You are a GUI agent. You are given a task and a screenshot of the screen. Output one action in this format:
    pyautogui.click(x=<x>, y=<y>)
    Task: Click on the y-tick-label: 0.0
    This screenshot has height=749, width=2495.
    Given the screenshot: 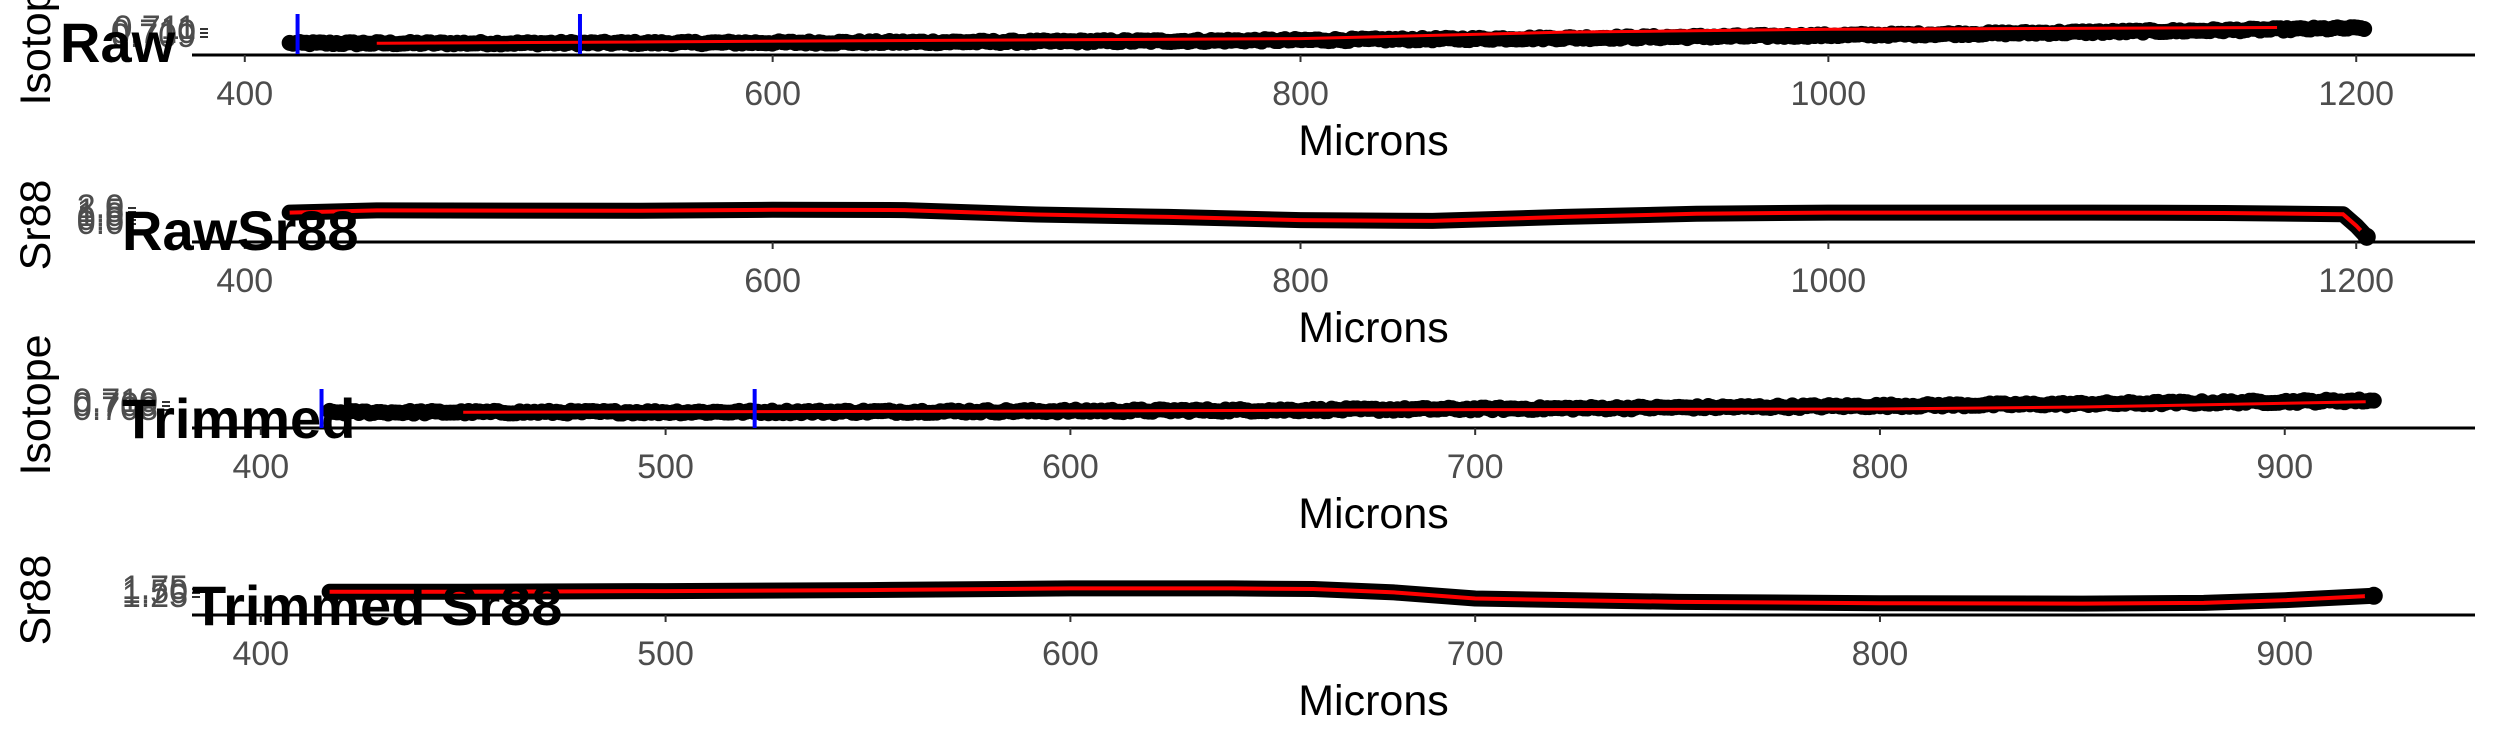 What is the action you would take?
    pyautogui.click(x=100, y=223)
    